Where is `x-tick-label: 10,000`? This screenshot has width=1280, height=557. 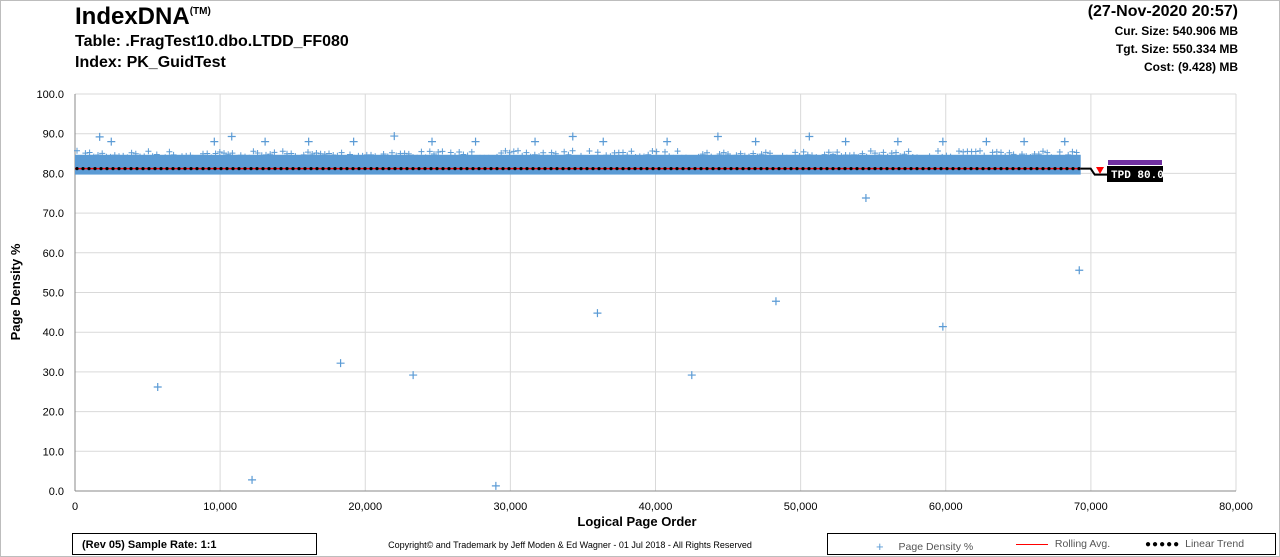 x-tick-label: 10,000 is located at coordinates (220, 507).